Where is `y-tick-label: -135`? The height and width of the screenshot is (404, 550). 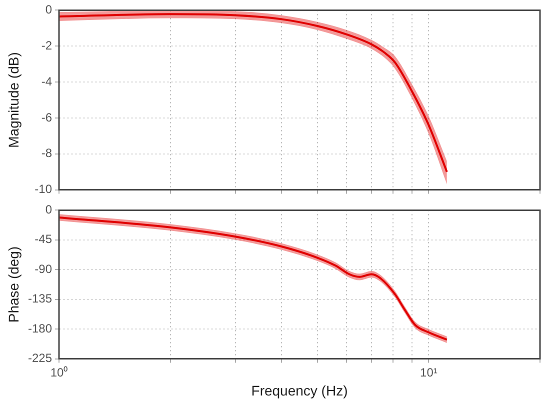 y-tick-label: -135 is located at coordinates (40, 299).